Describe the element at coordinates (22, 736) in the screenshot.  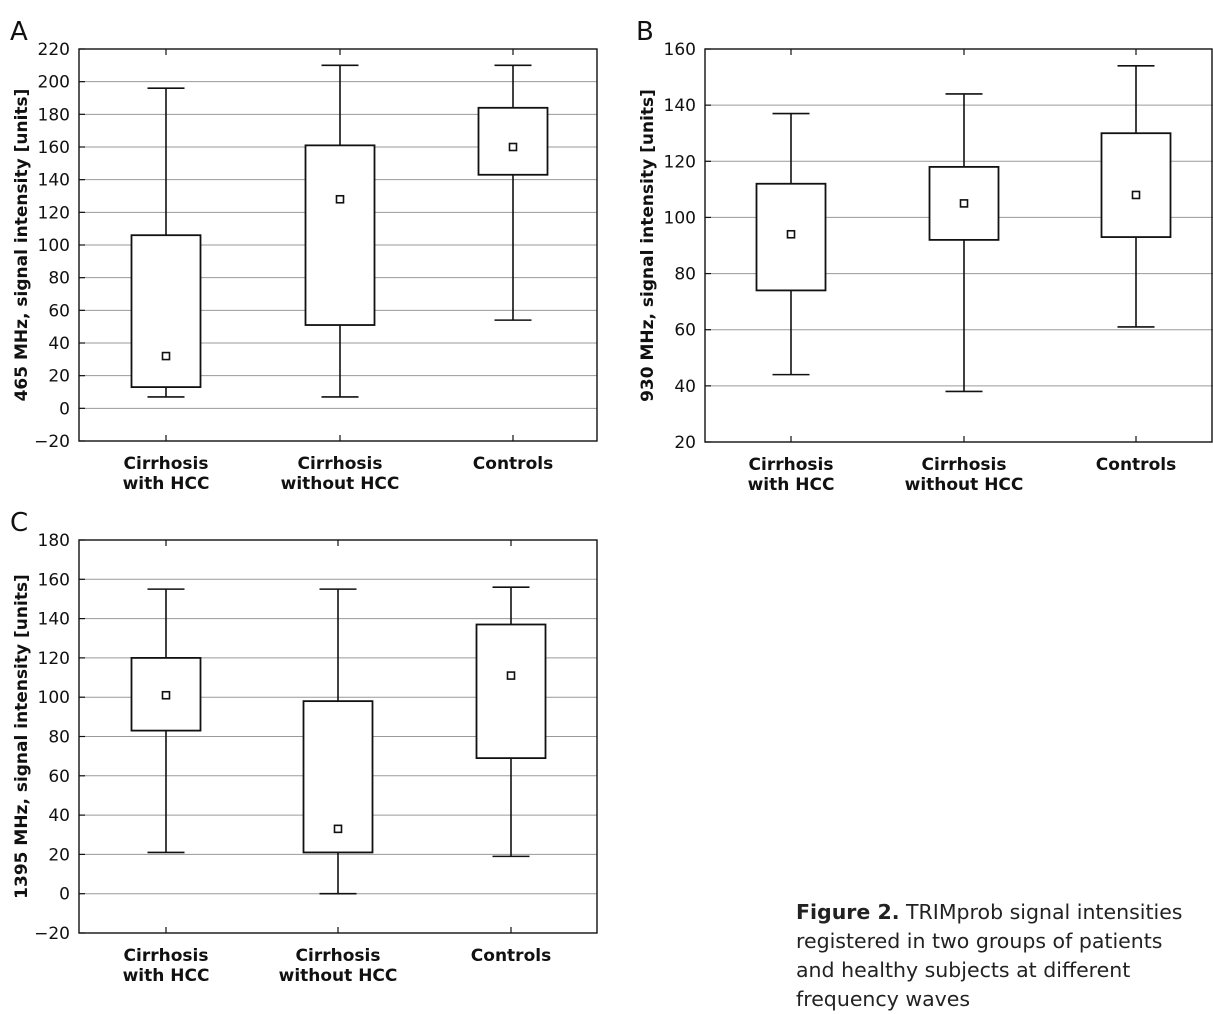
I see `y-axis-label: 1395 MHz, signal intensity [units]` at that location.